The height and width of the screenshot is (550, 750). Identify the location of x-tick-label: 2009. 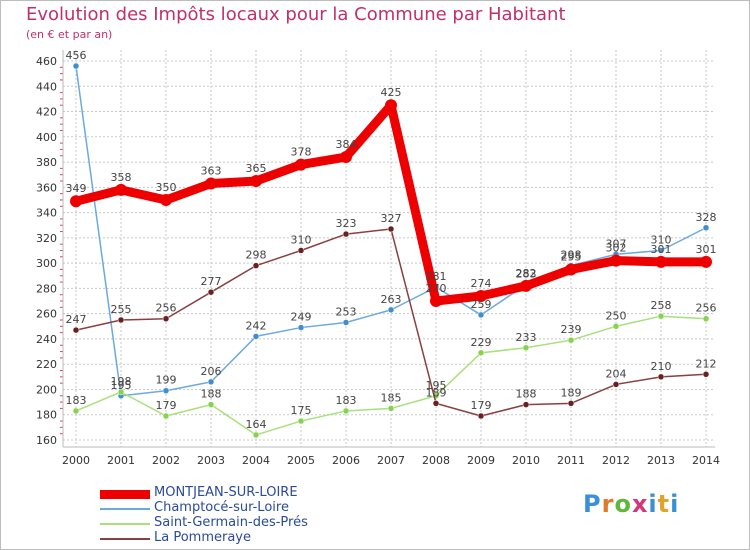
(481, 460).